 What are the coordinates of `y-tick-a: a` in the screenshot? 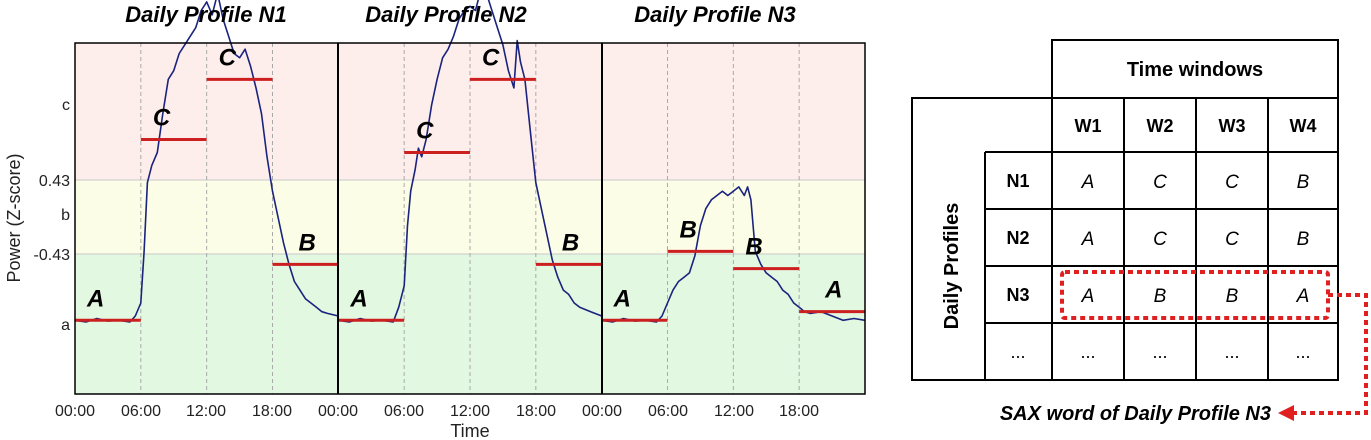 It's located at (65, 325).